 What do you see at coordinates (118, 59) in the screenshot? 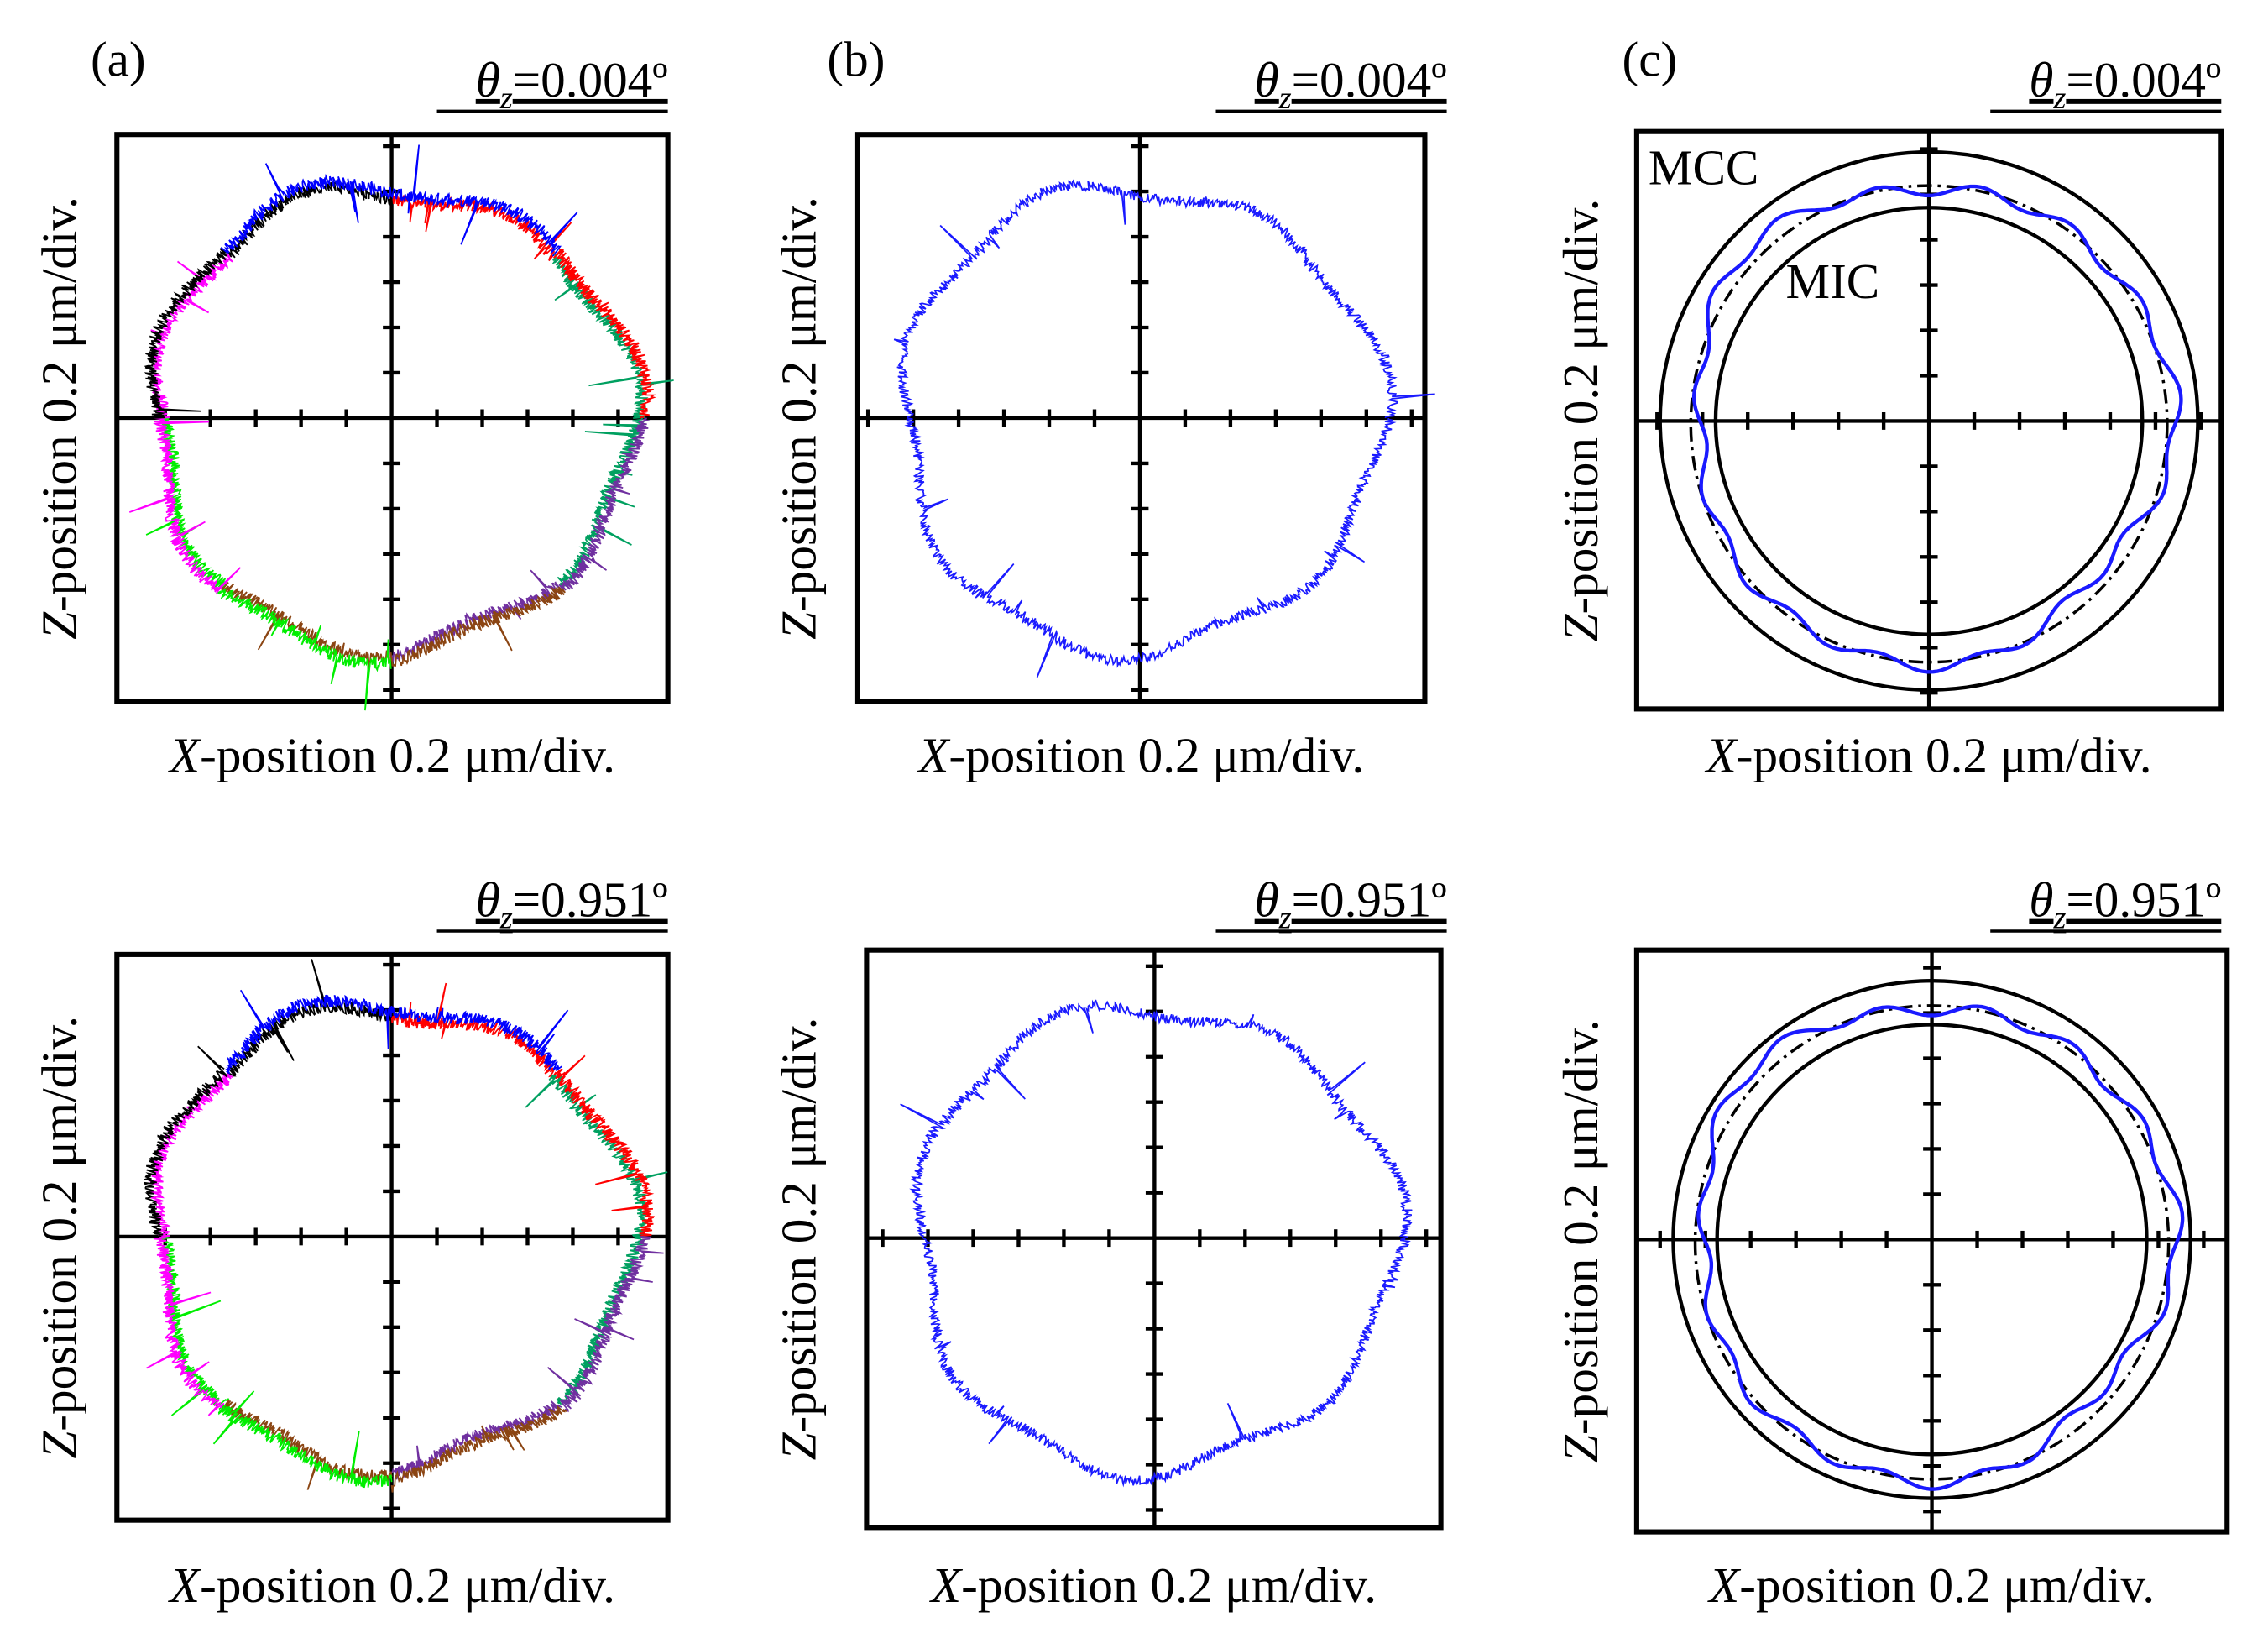
I see `panel-label: (a)` at bounding box center [118, 59].